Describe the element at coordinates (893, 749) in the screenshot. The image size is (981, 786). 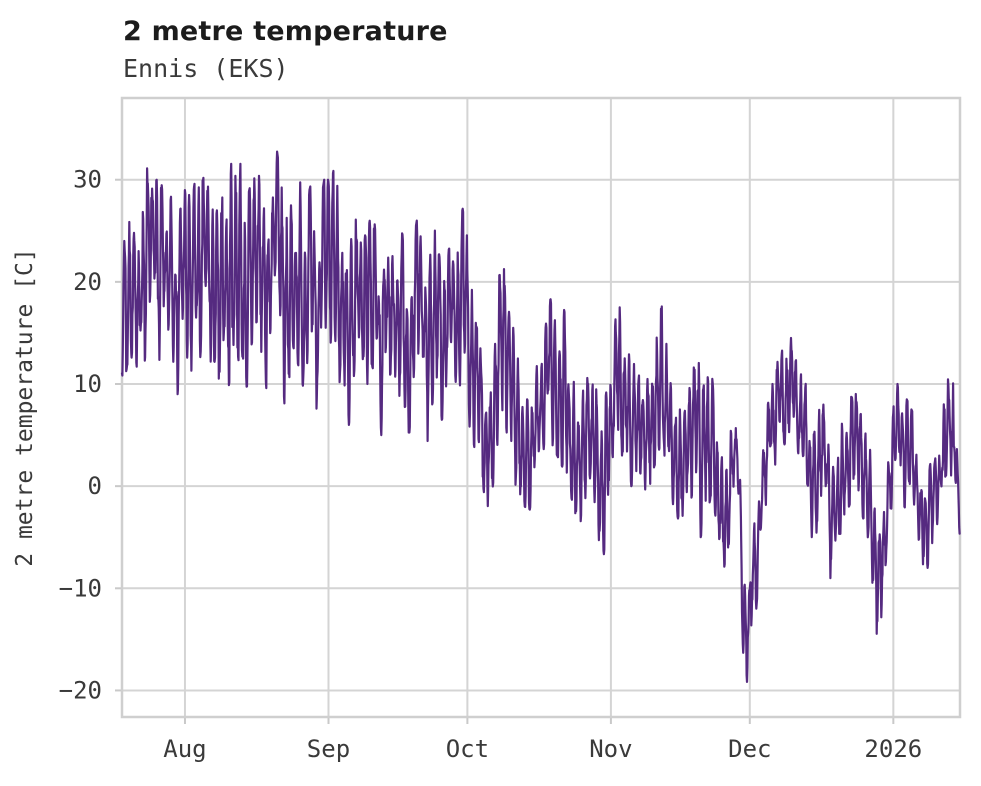
I see `x-tick-label: 2026` at that location.